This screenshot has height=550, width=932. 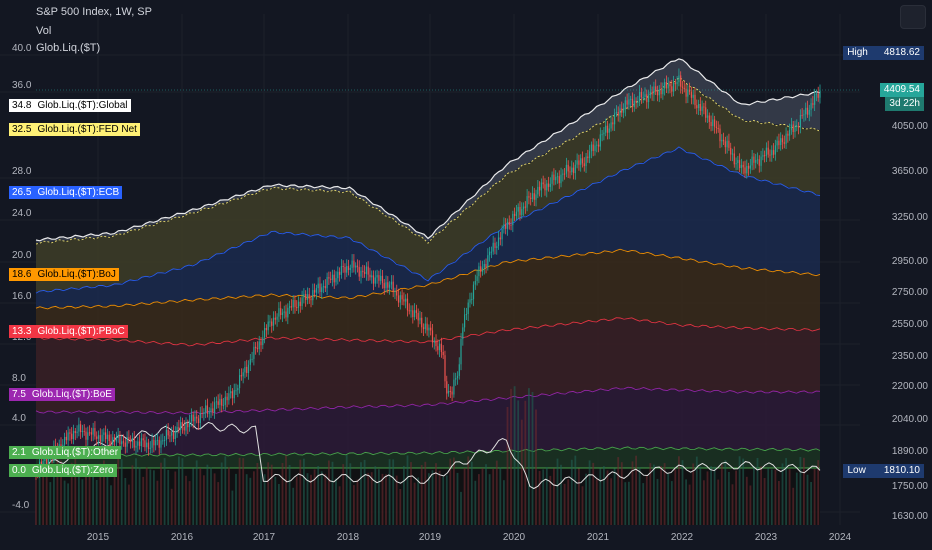 I want to click on series-tag-4: 13.3 Glob.Liq.($T):PBoC, so click(x=68, y=331).